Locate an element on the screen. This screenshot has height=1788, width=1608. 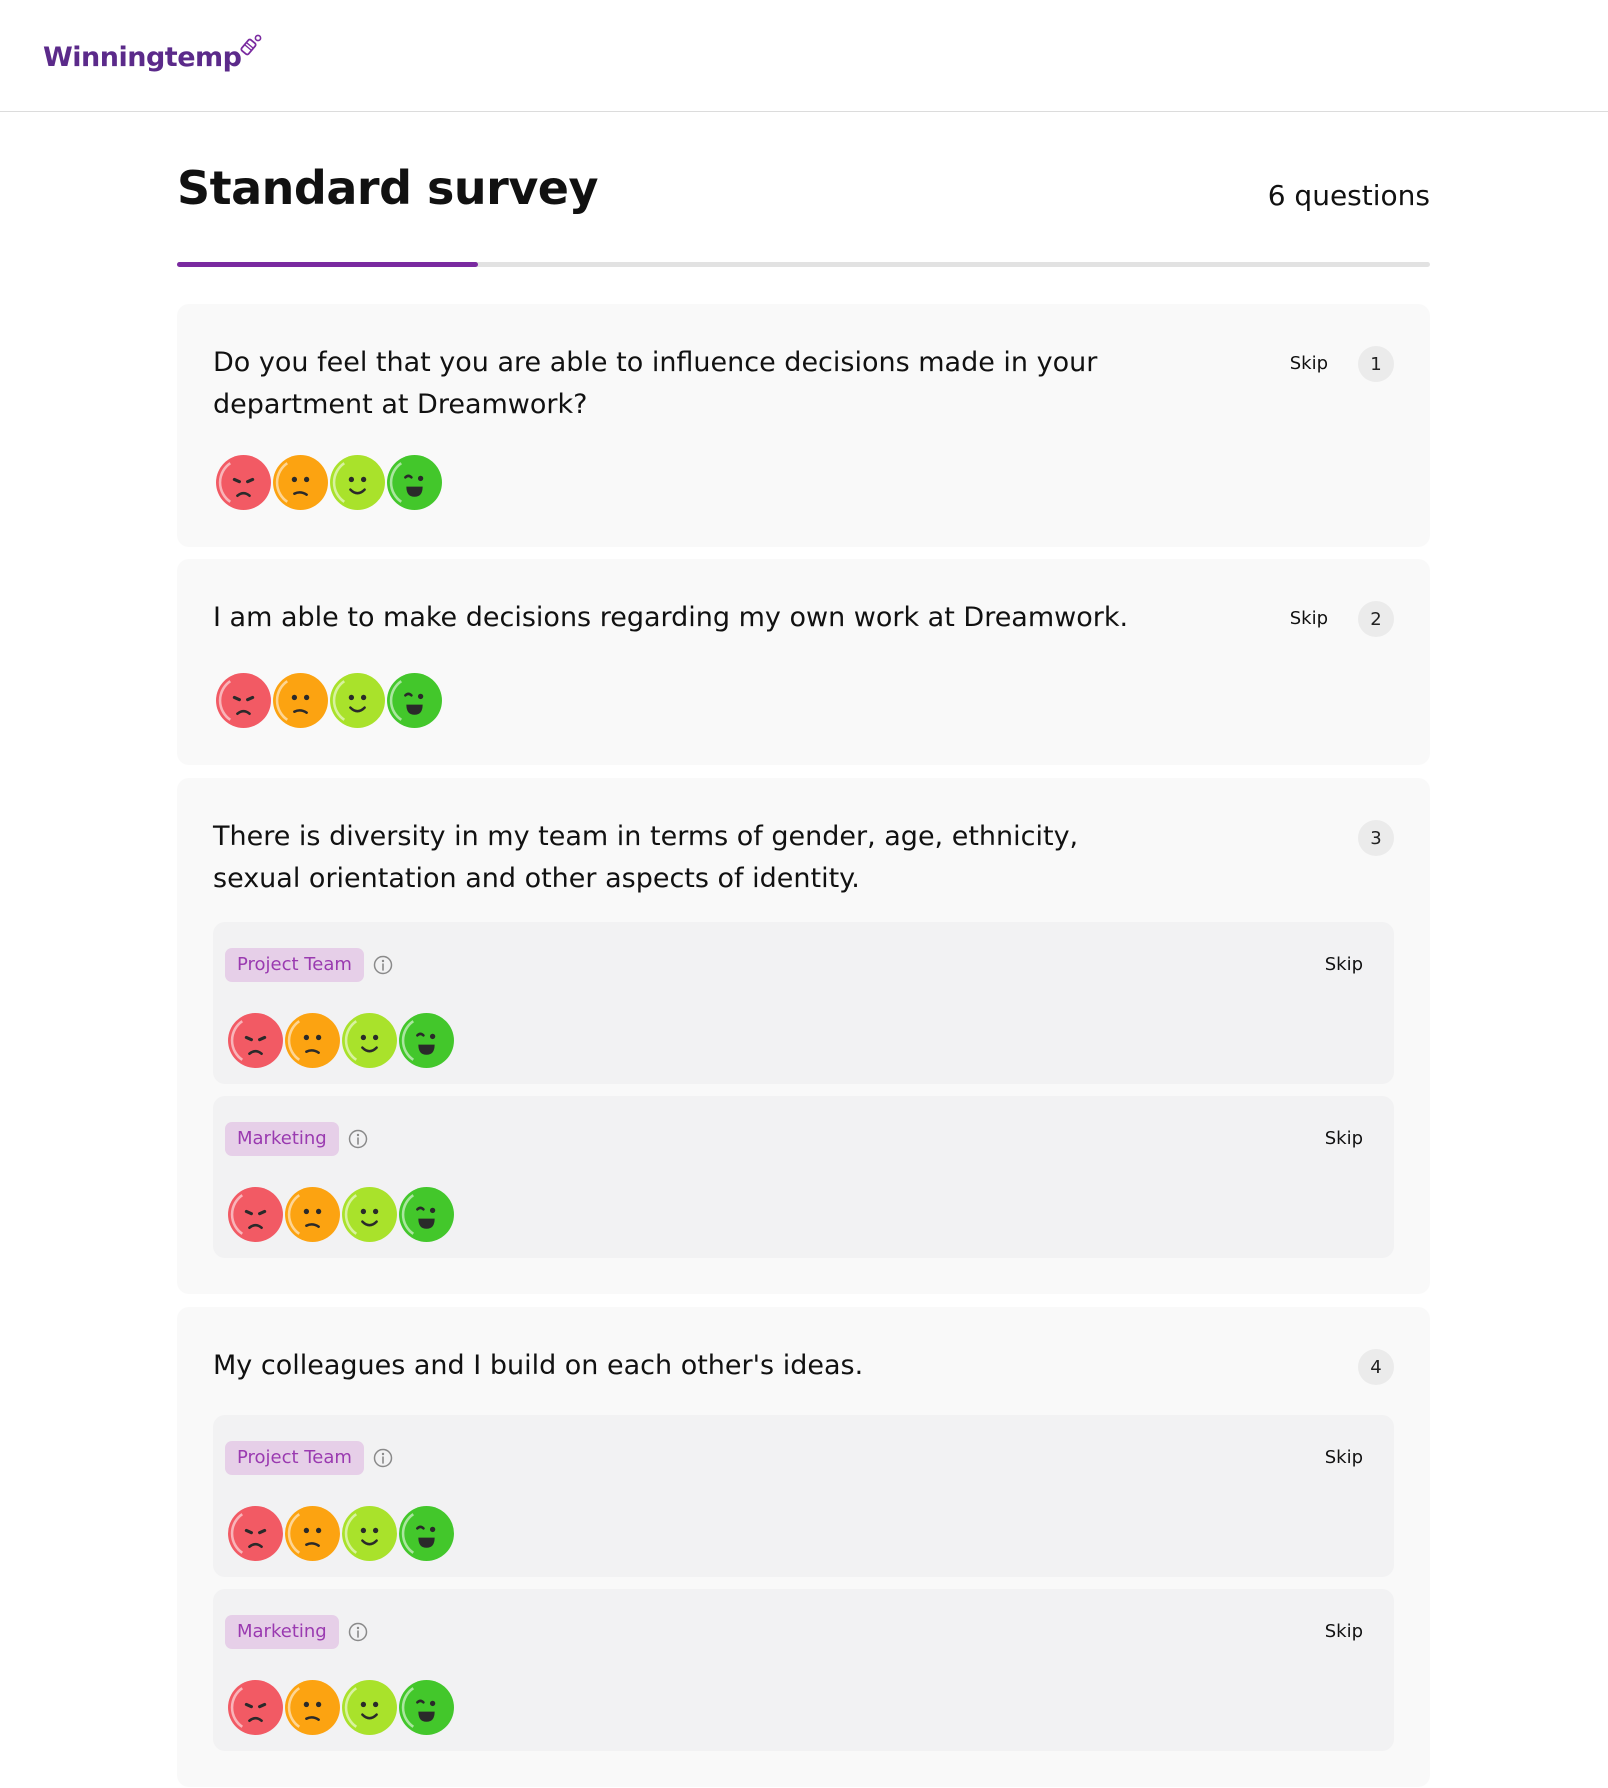
top-bar: Winningtemp is located at coordinates (804, 56).